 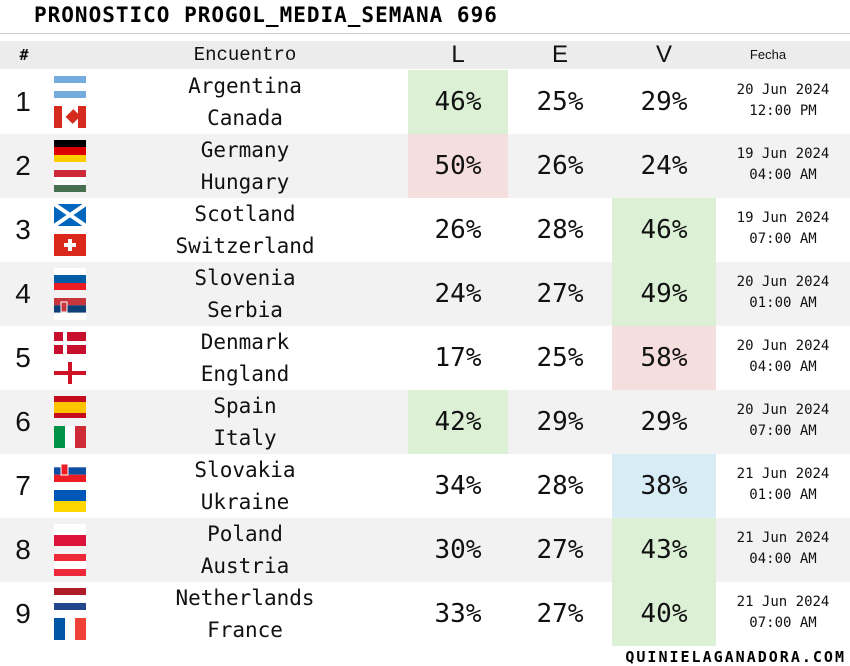 What do you see at coordinates (458, 166) in the screenshot?
I see `local-percent: 50%` at bounding box center [458, 166].